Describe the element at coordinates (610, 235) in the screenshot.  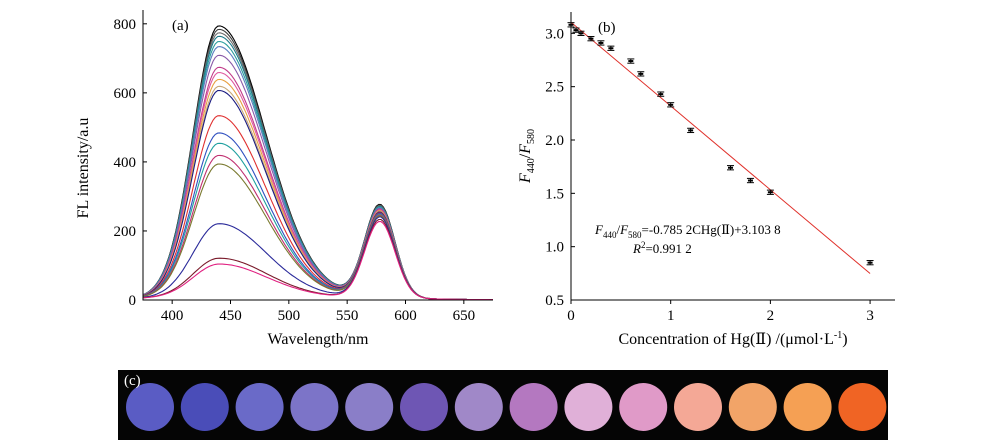
I see `eq-sub1: 440` at that location.